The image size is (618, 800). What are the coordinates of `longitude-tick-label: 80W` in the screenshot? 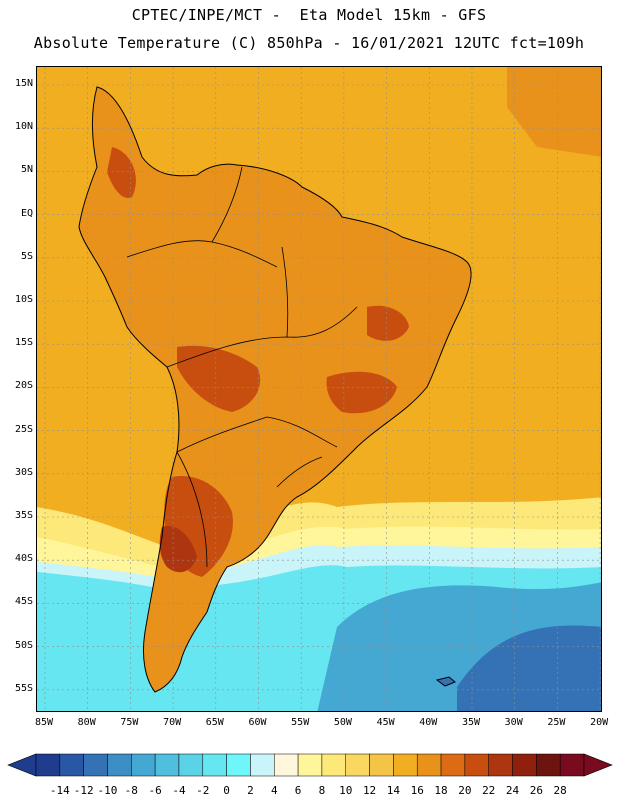 It's located at (86, 722).